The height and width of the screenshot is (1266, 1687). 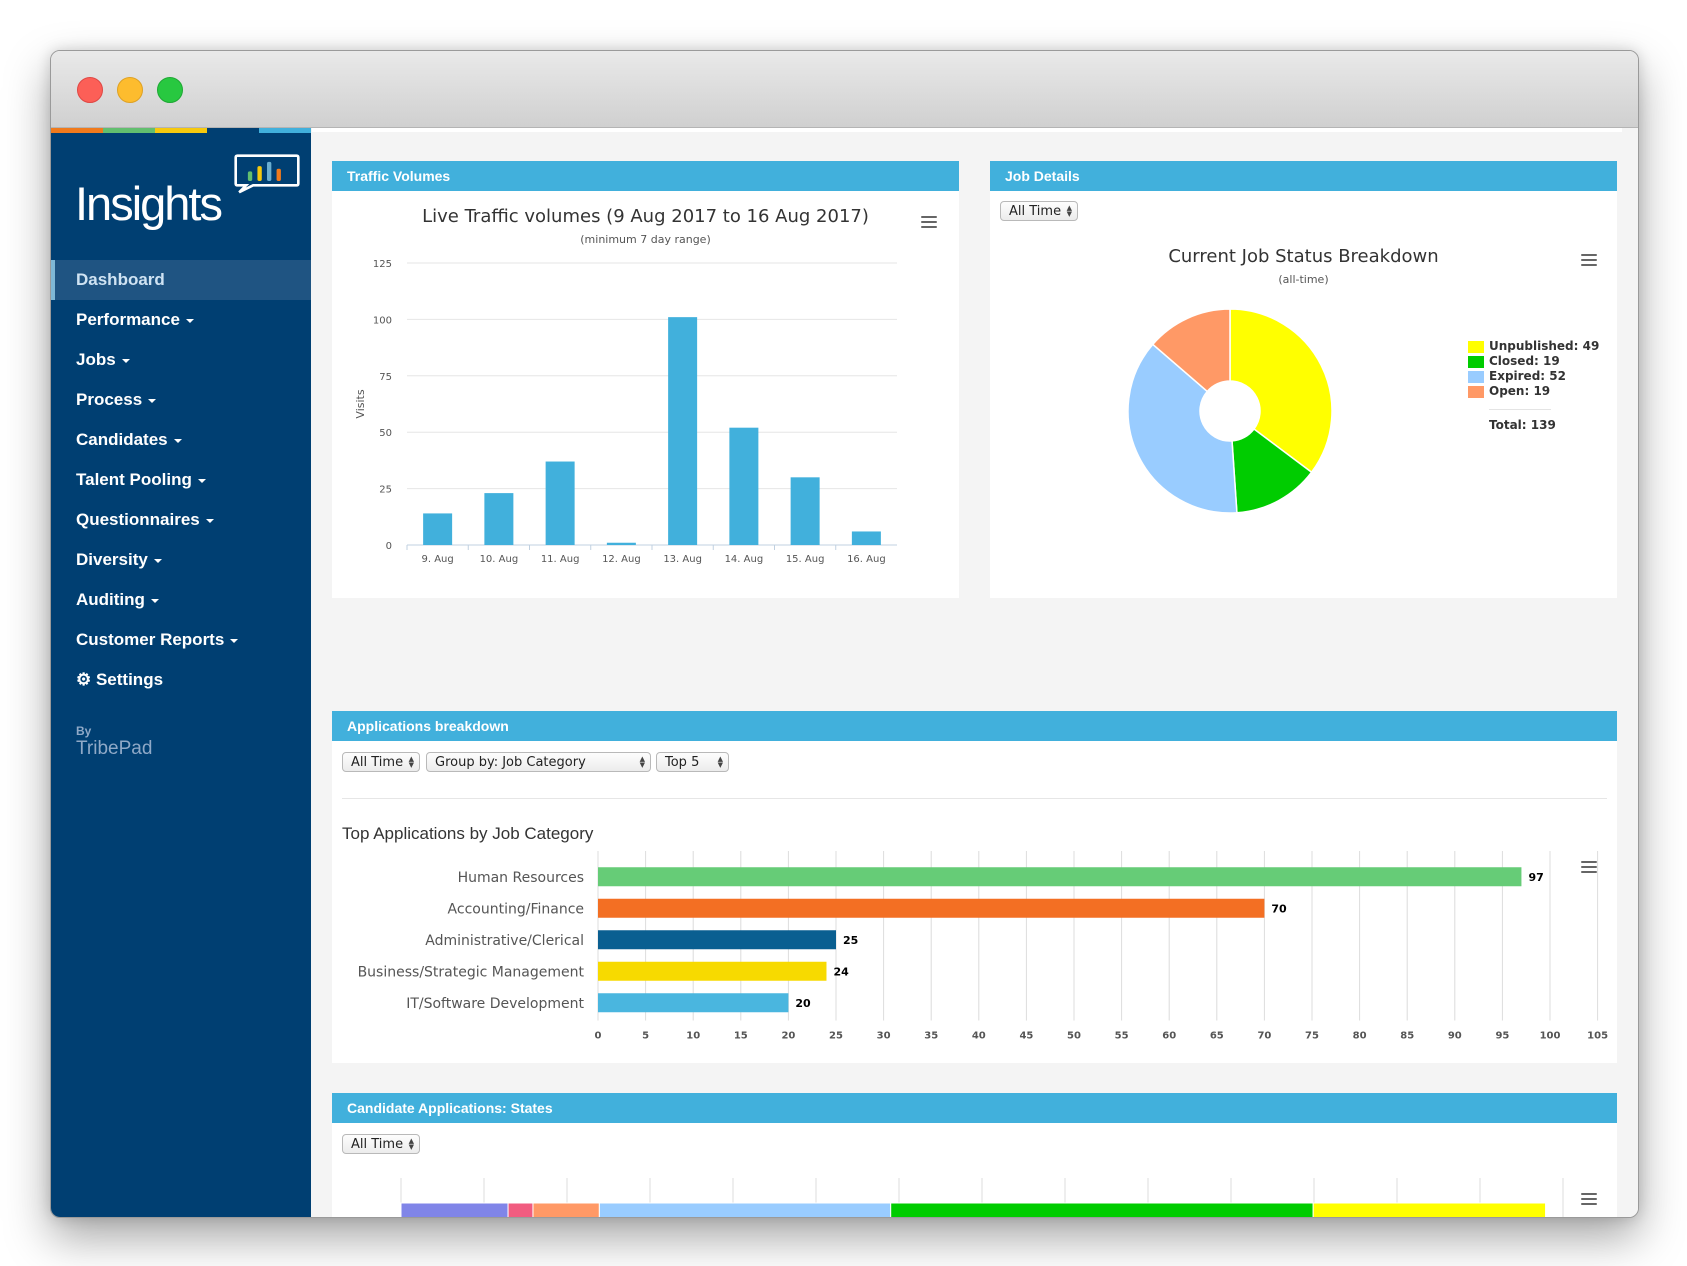 What do you see at coordinates (181, 600) in the screenshot?
I see `sidebar-item-auditing: Auditing` at bounding box center [181, 600].